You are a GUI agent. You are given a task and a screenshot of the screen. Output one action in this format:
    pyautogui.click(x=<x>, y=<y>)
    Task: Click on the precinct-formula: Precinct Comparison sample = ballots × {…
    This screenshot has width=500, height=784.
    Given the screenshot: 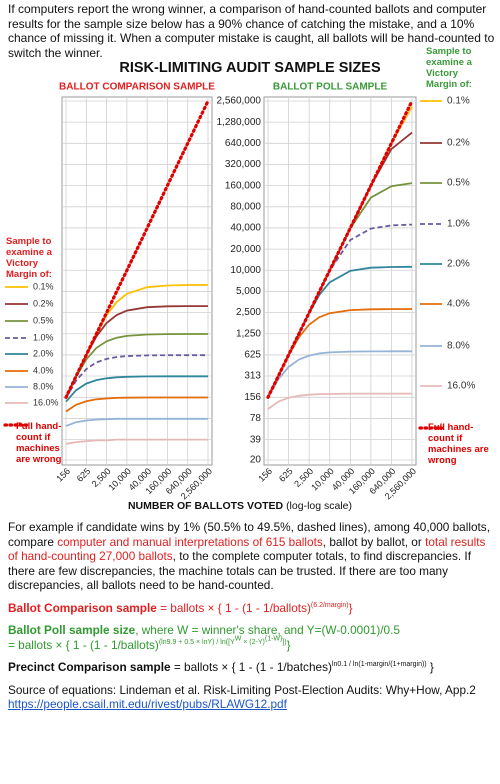 What is the action you would take?
    pyautogui.click(x=252, y=667)
    